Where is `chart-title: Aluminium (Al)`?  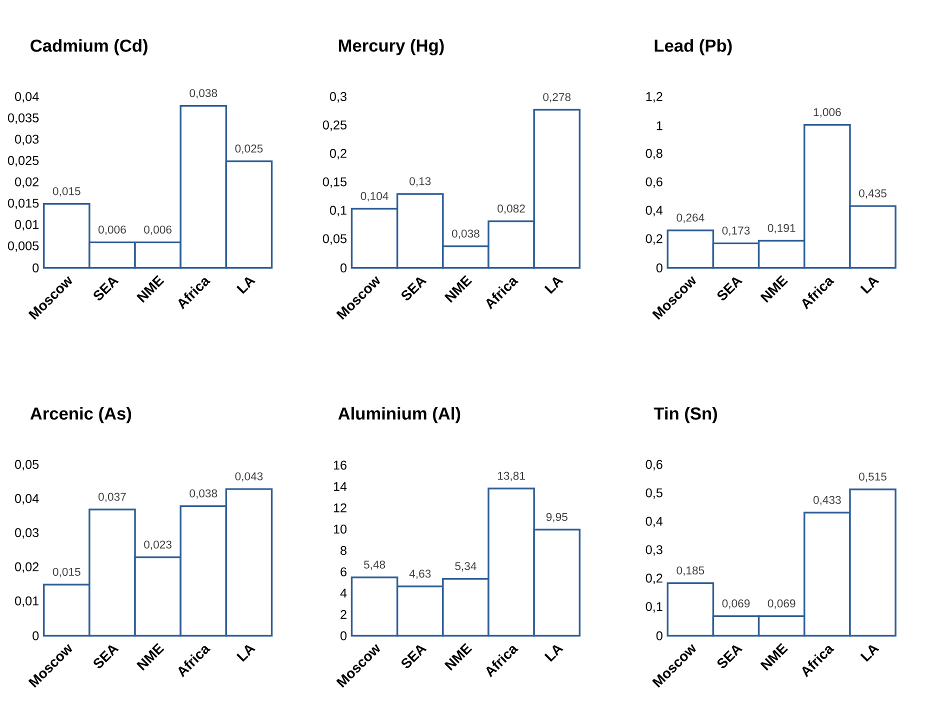
chart-title: Aluminium (Al) is located at coordinates (399, 415).